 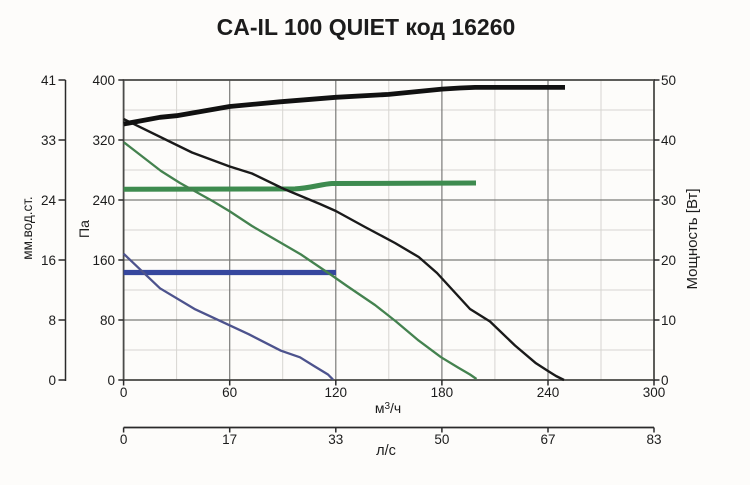 I want to click on svg-text: 41, so click(x=48, y=80).